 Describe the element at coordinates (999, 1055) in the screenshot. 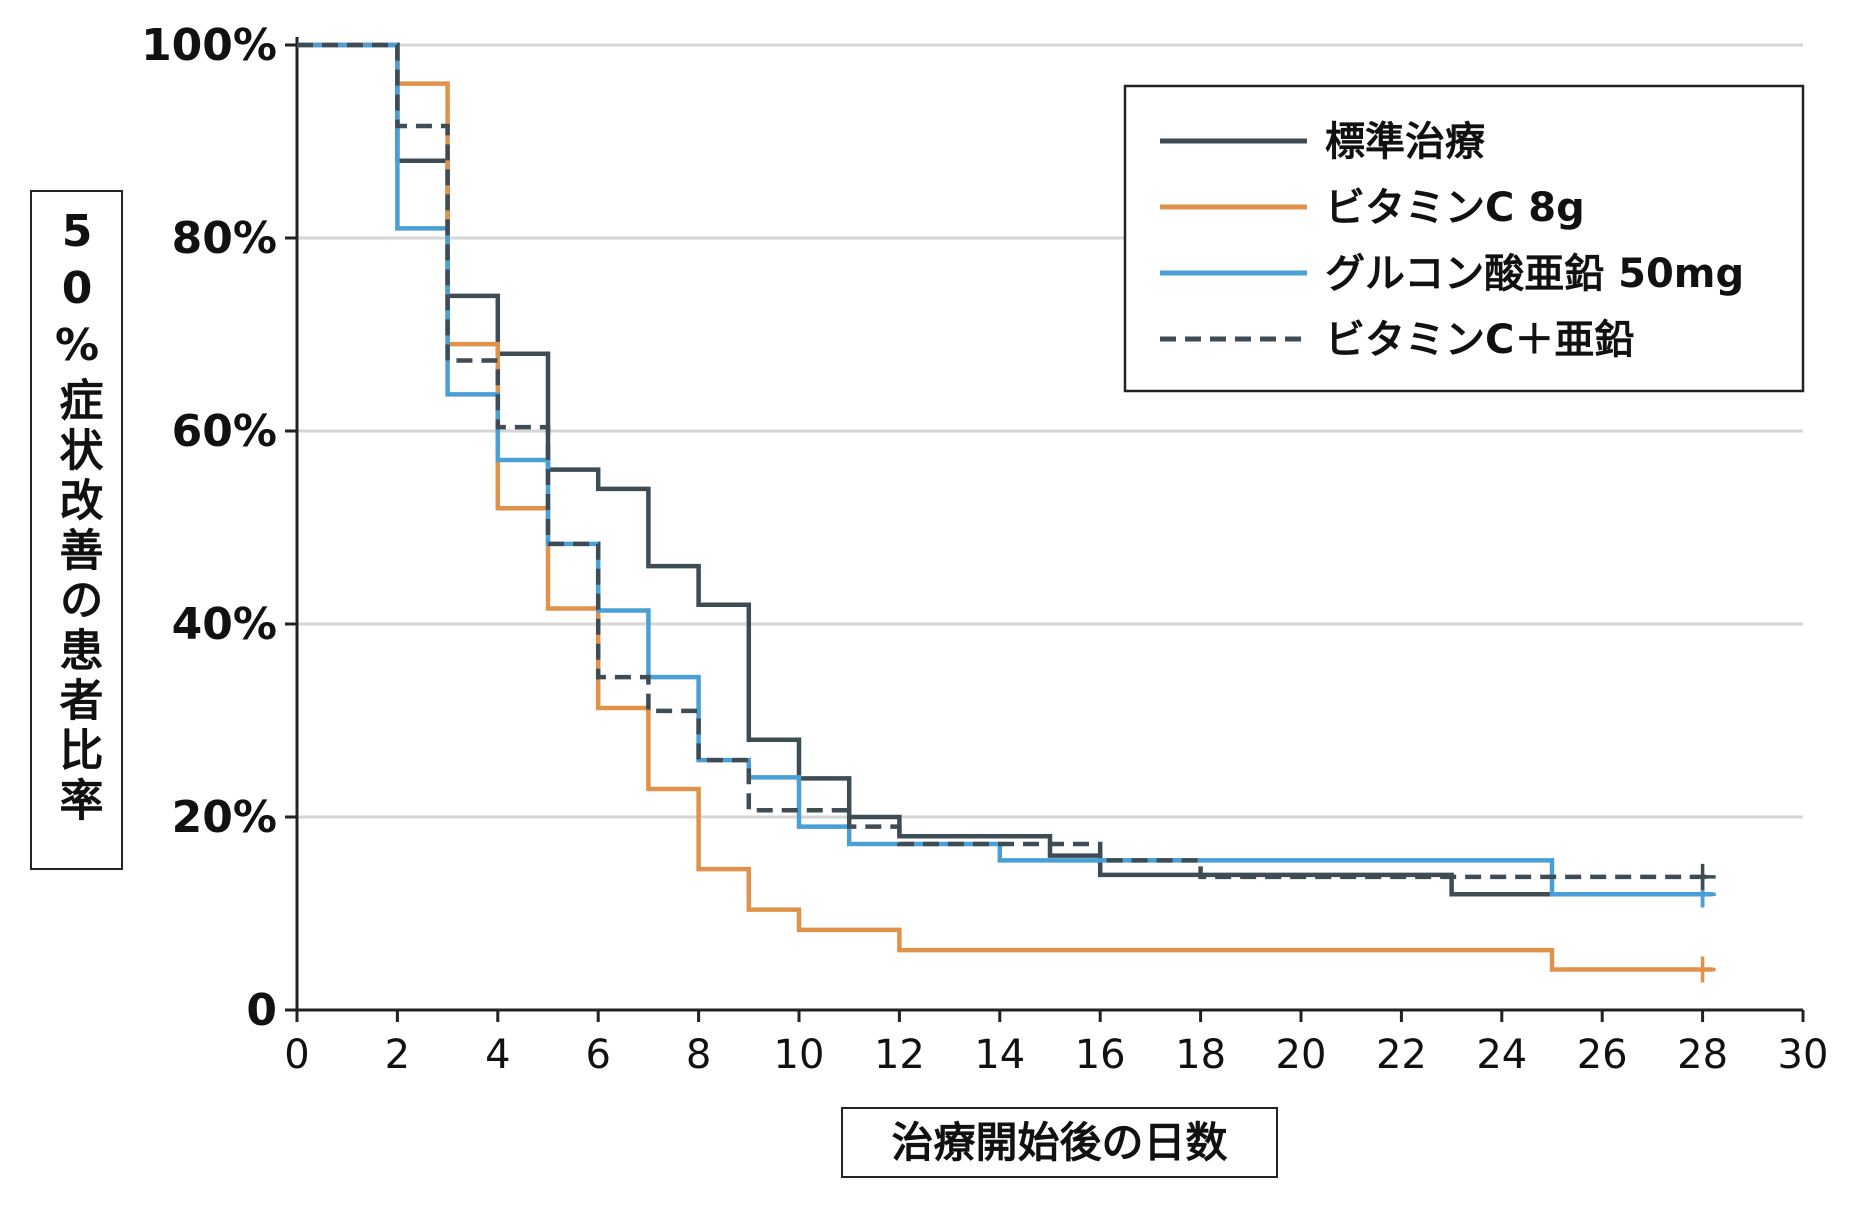

I see `x-tick-label: 14` at that location.